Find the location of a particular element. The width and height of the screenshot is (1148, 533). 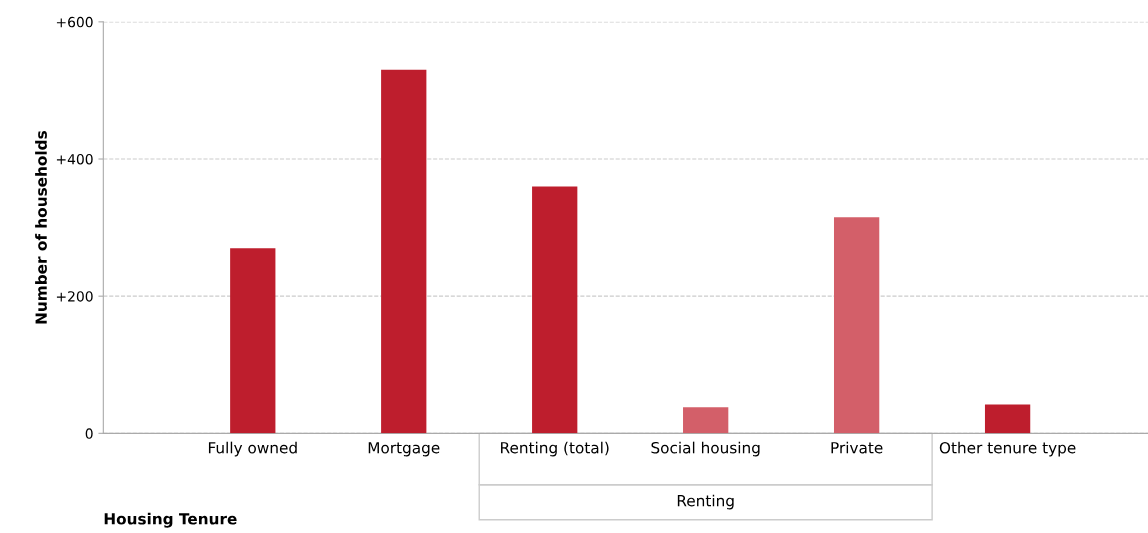

x-tick-label: Renting (total) is located at coordinates (555, 449).